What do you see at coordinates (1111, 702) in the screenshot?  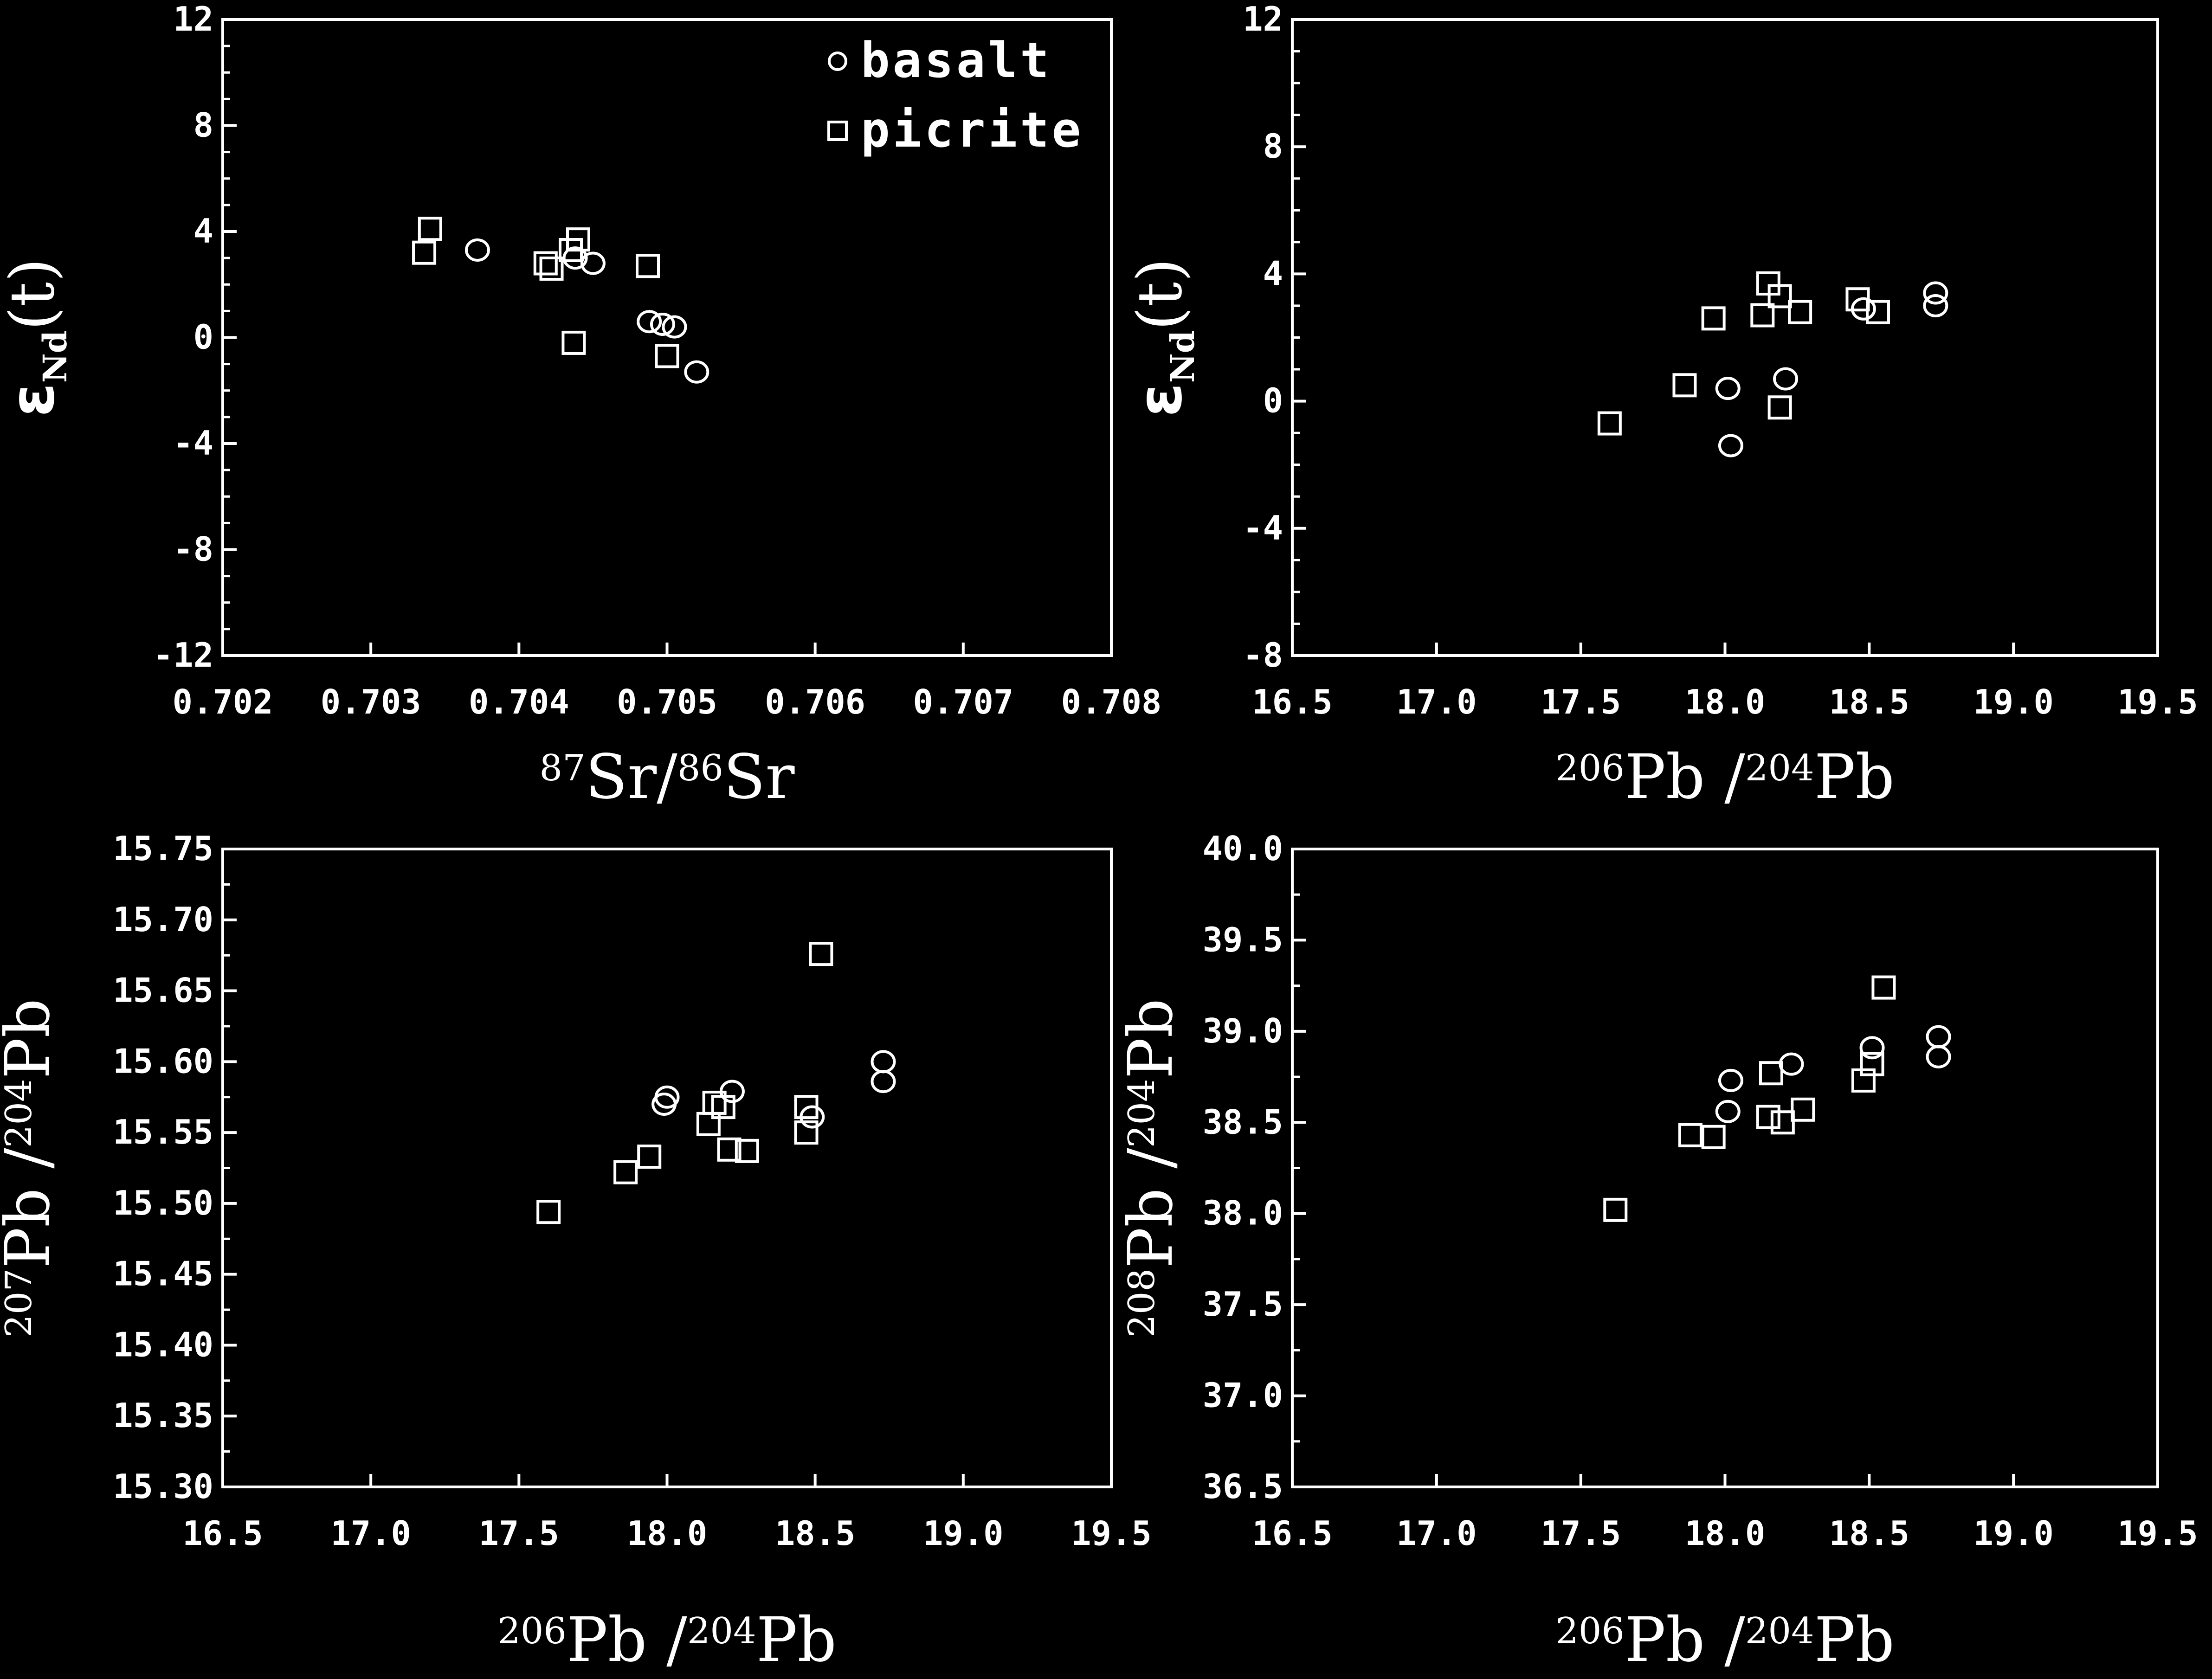 I see `x-tick-label: 0.708` at bounding box center [1111, 702].